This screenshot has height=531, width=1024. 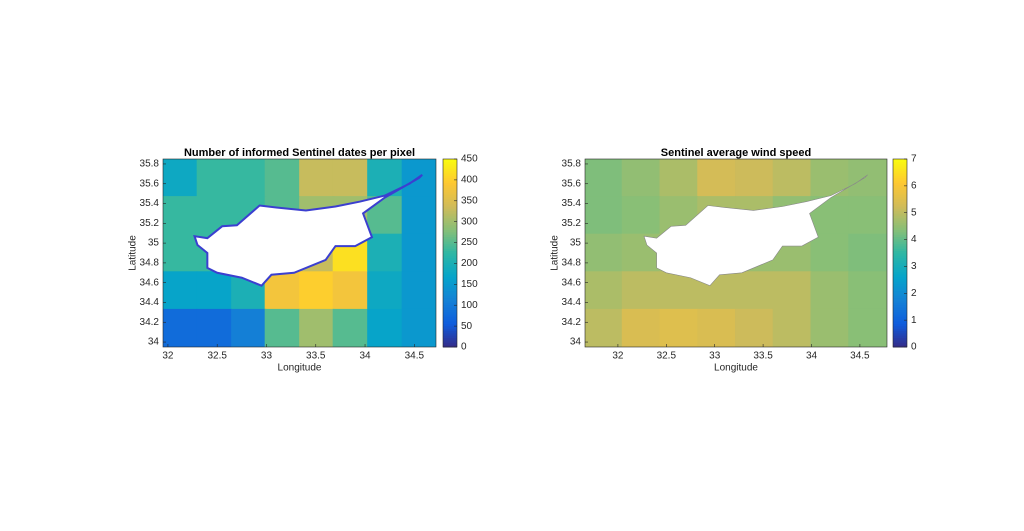 I want to click on y-tick-label: 35.2, so click(x=572, y=223).